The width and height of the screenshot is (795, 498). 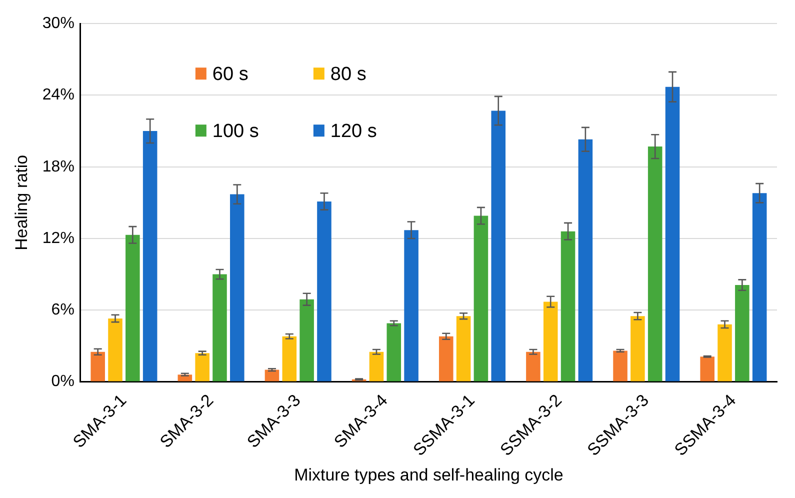 I want to click on legend-label: 60 s, so click(x=230, y=74).